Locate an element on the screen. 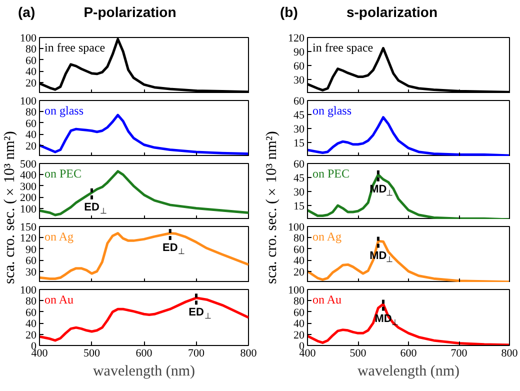  series-label: on Ag is located at coordinates (327, 237).